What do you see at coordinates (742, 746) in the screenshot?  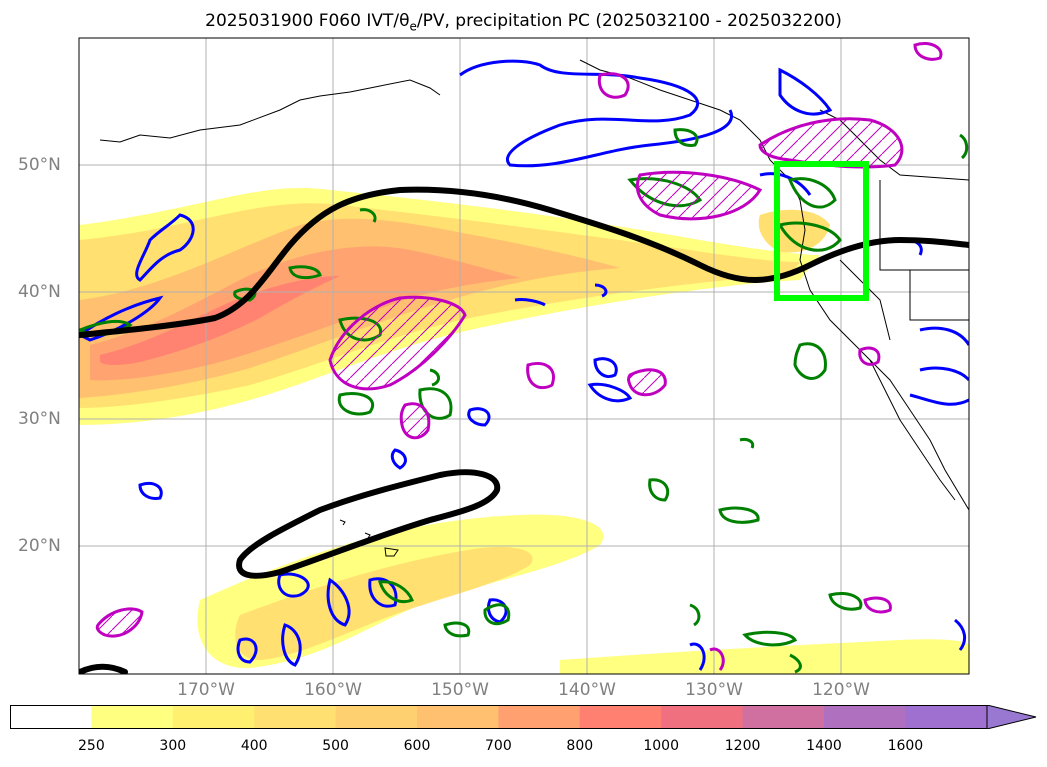 I see `colorbar-tick-label: 1200` at bounding box center [742, 746].